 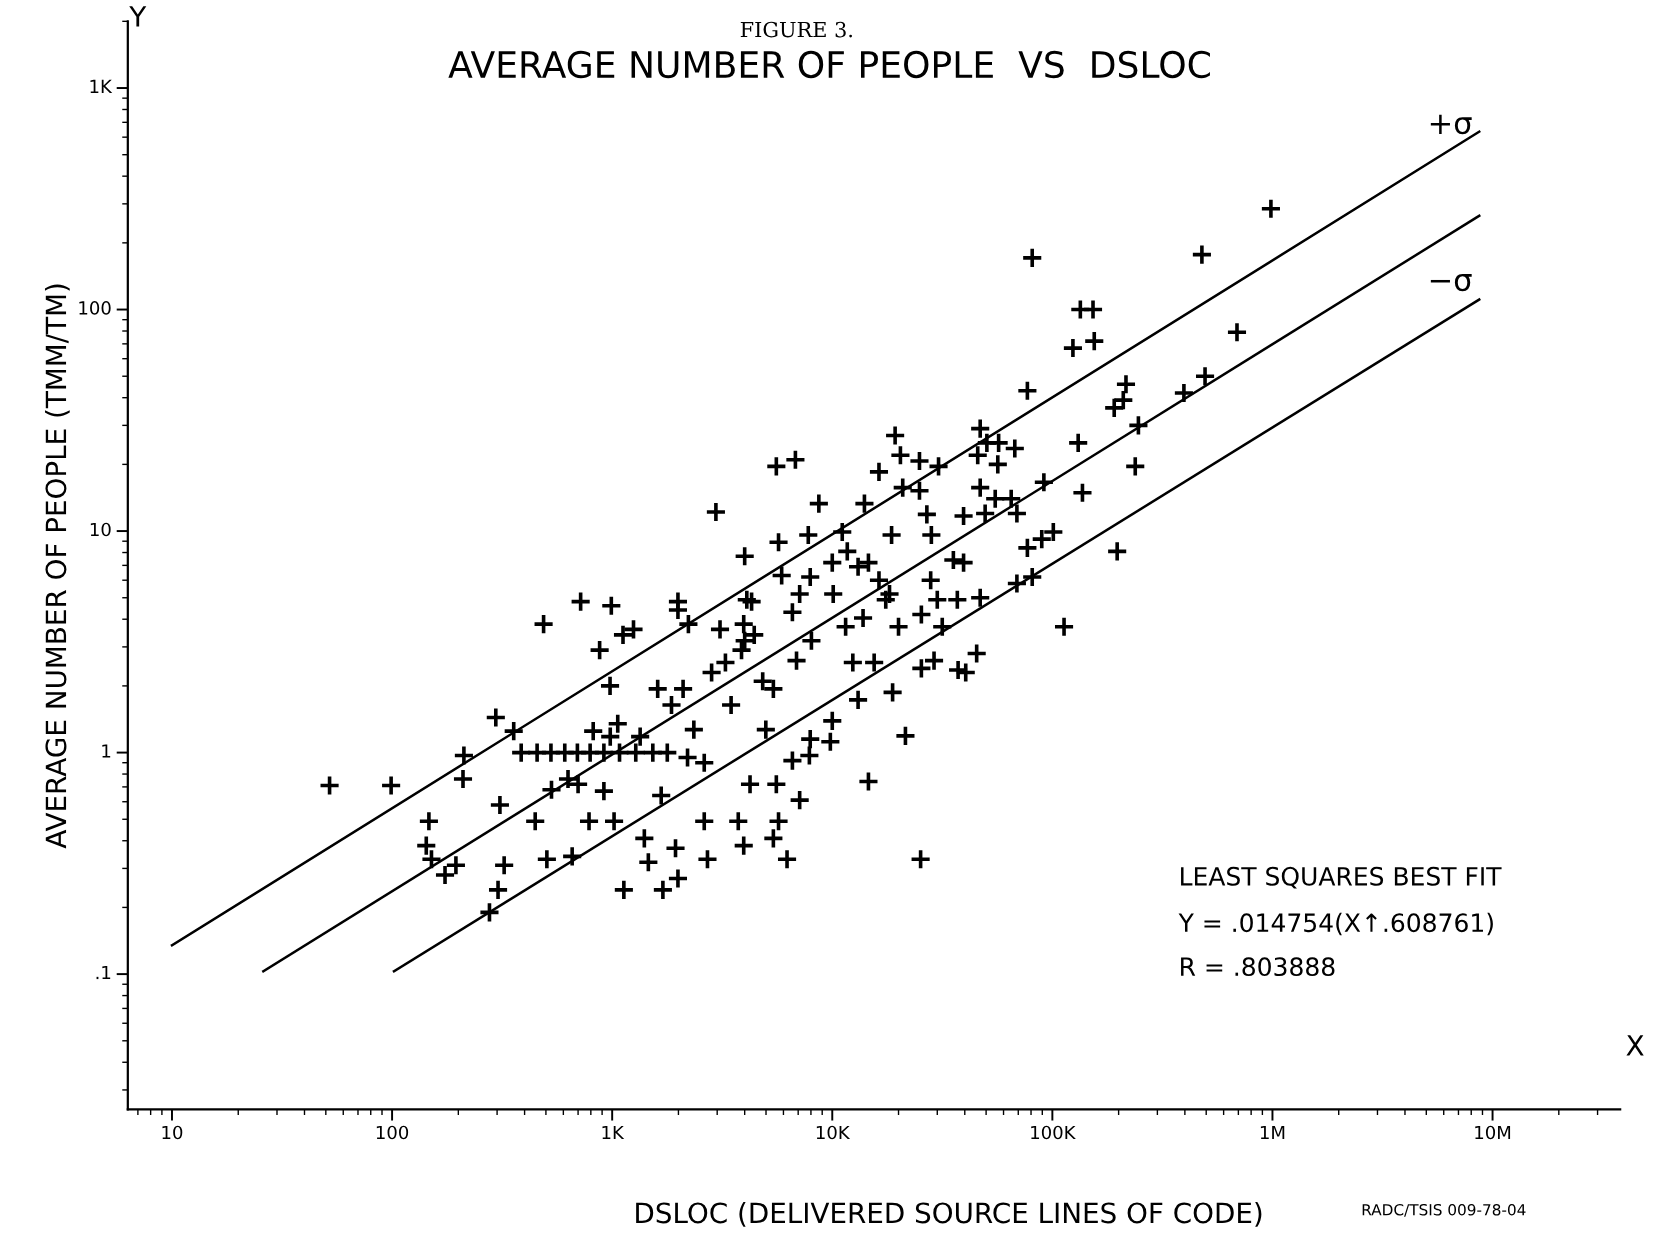 I want to click on x-tick-label: 100, so click(x=392, y=1132).